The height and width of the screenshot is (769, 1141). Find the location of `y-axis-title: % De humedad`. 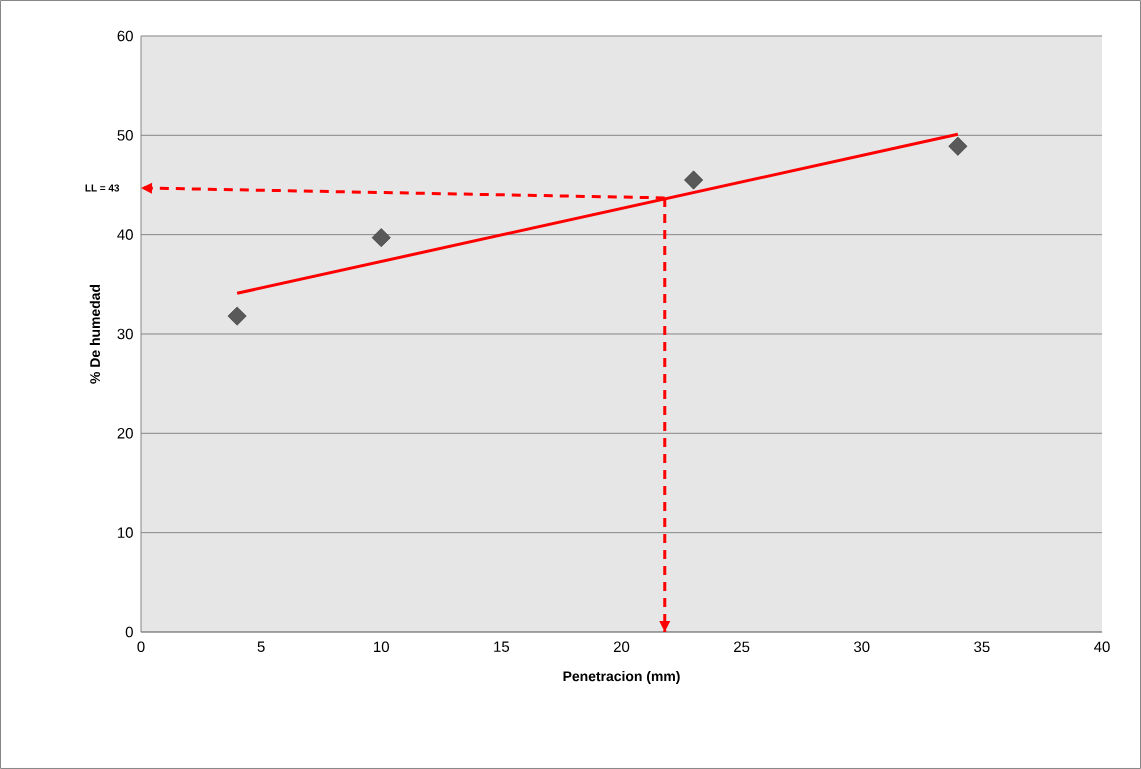

y-axis-title: % De humedad is located at coordinates (95, 334).